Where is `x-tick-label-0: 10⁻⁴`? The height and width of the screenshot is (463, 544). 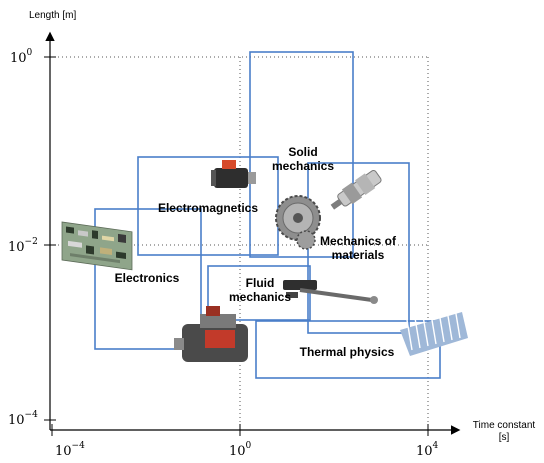
x-tick-label-0: 10⁻⁴ is located at coordinates (70, 450).